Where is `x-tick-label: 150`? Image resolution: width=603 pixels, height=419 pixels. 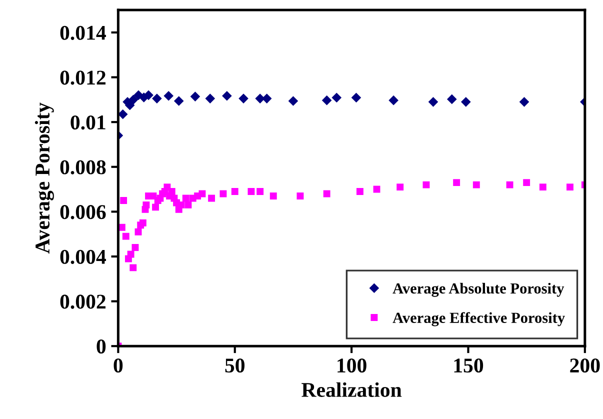 x-tick-label: 150 is located at coordinates (469, 365).